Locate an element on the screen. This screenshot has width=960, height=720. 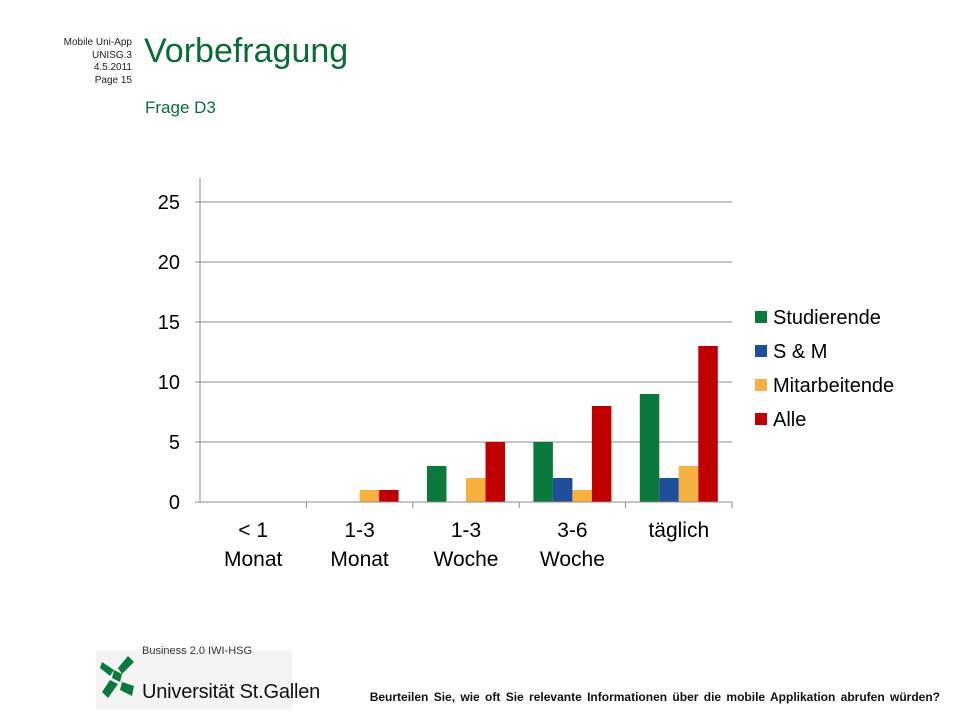
y-tick-label: 25 is located at coordinates (169, 203).